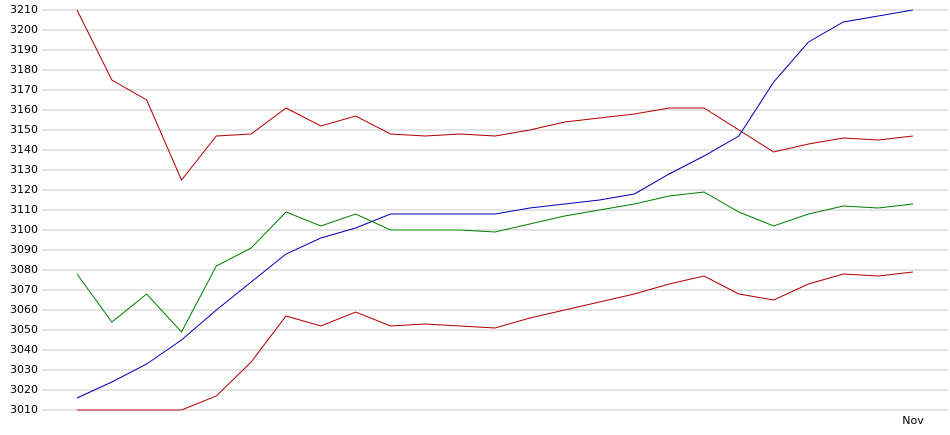 The height and width of the screenshot is (435, 950). What do you see at coordinates (24, 249) in the screenshot?
I see `y-tick-label: 3090` at bounding box center [24, 249].